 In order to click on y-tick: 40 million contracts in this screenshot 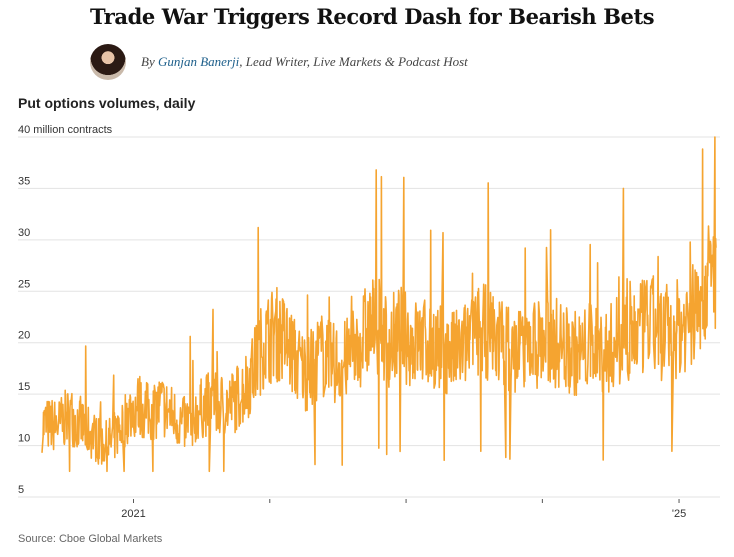, I will do `click(65, 130)`.